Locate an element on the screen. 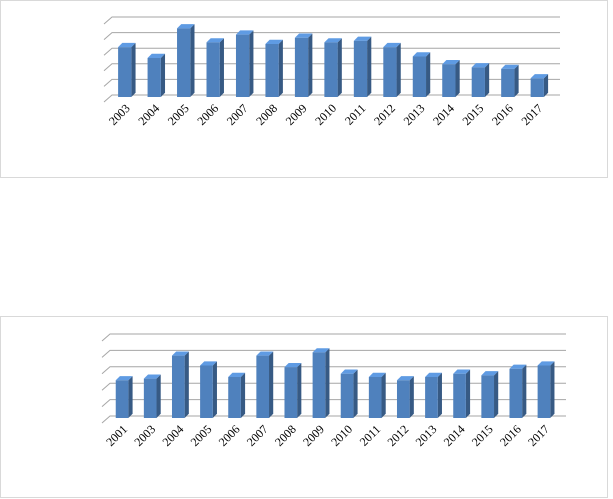 Image resolution: width=613 pixels, height=499 pixels. x-tick-label: 2004 is located at coordinates (148, 114).